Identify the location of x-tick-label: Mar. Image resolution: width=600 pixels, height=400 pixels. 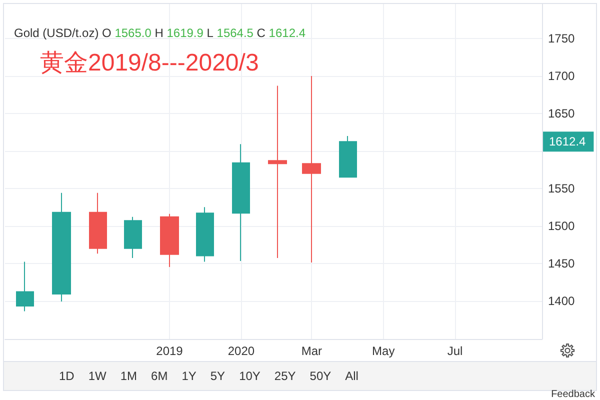
(311, 351).